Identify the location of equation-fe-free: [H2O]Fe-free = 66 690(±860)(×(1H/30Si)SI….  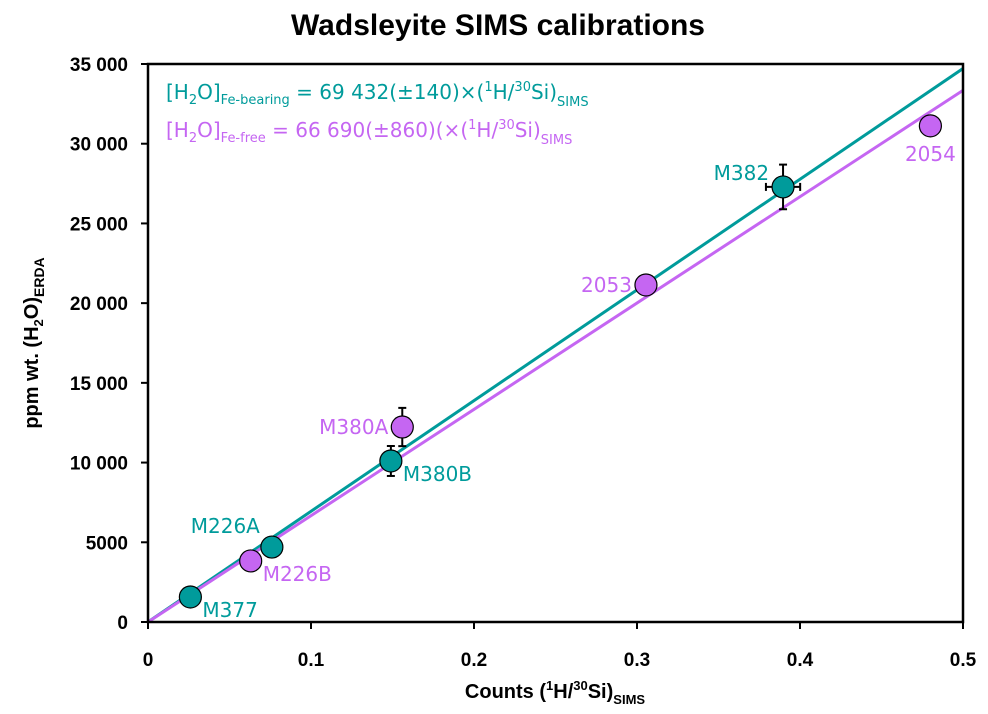
(369, 133).